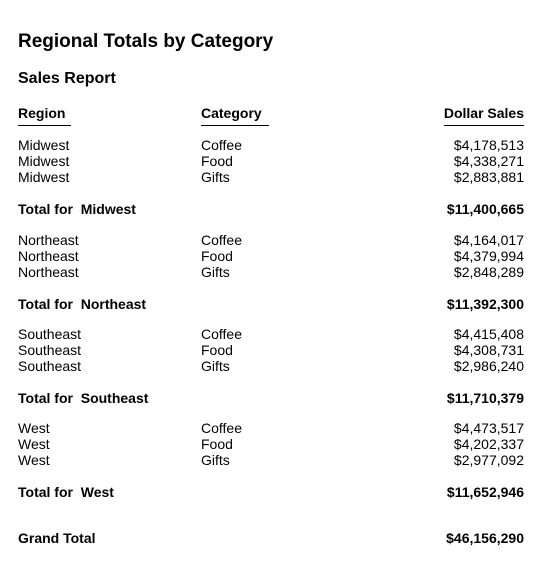 The width and height of the screenshot is (551, 578). What do you see at coordinates (488, 145) in the screenshot?
I see `cell-sales: $4,178,513` at bounding box center [488, 145].